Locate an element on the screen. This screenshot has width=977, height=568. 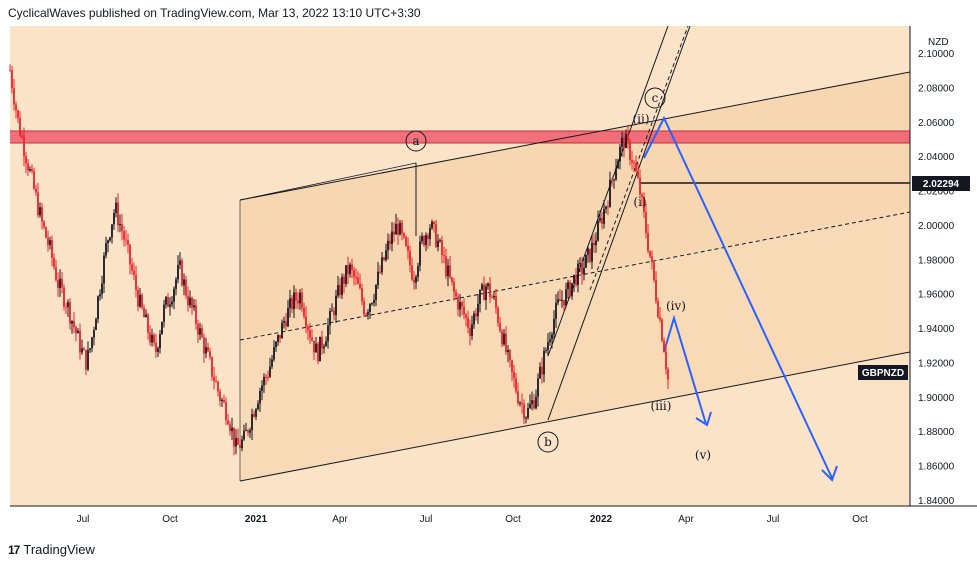
x-axis-ticks: Jul Oct 2021 Apr Jul Oct 2022 Apr Jul Oct is located at coordinates (472, 519).